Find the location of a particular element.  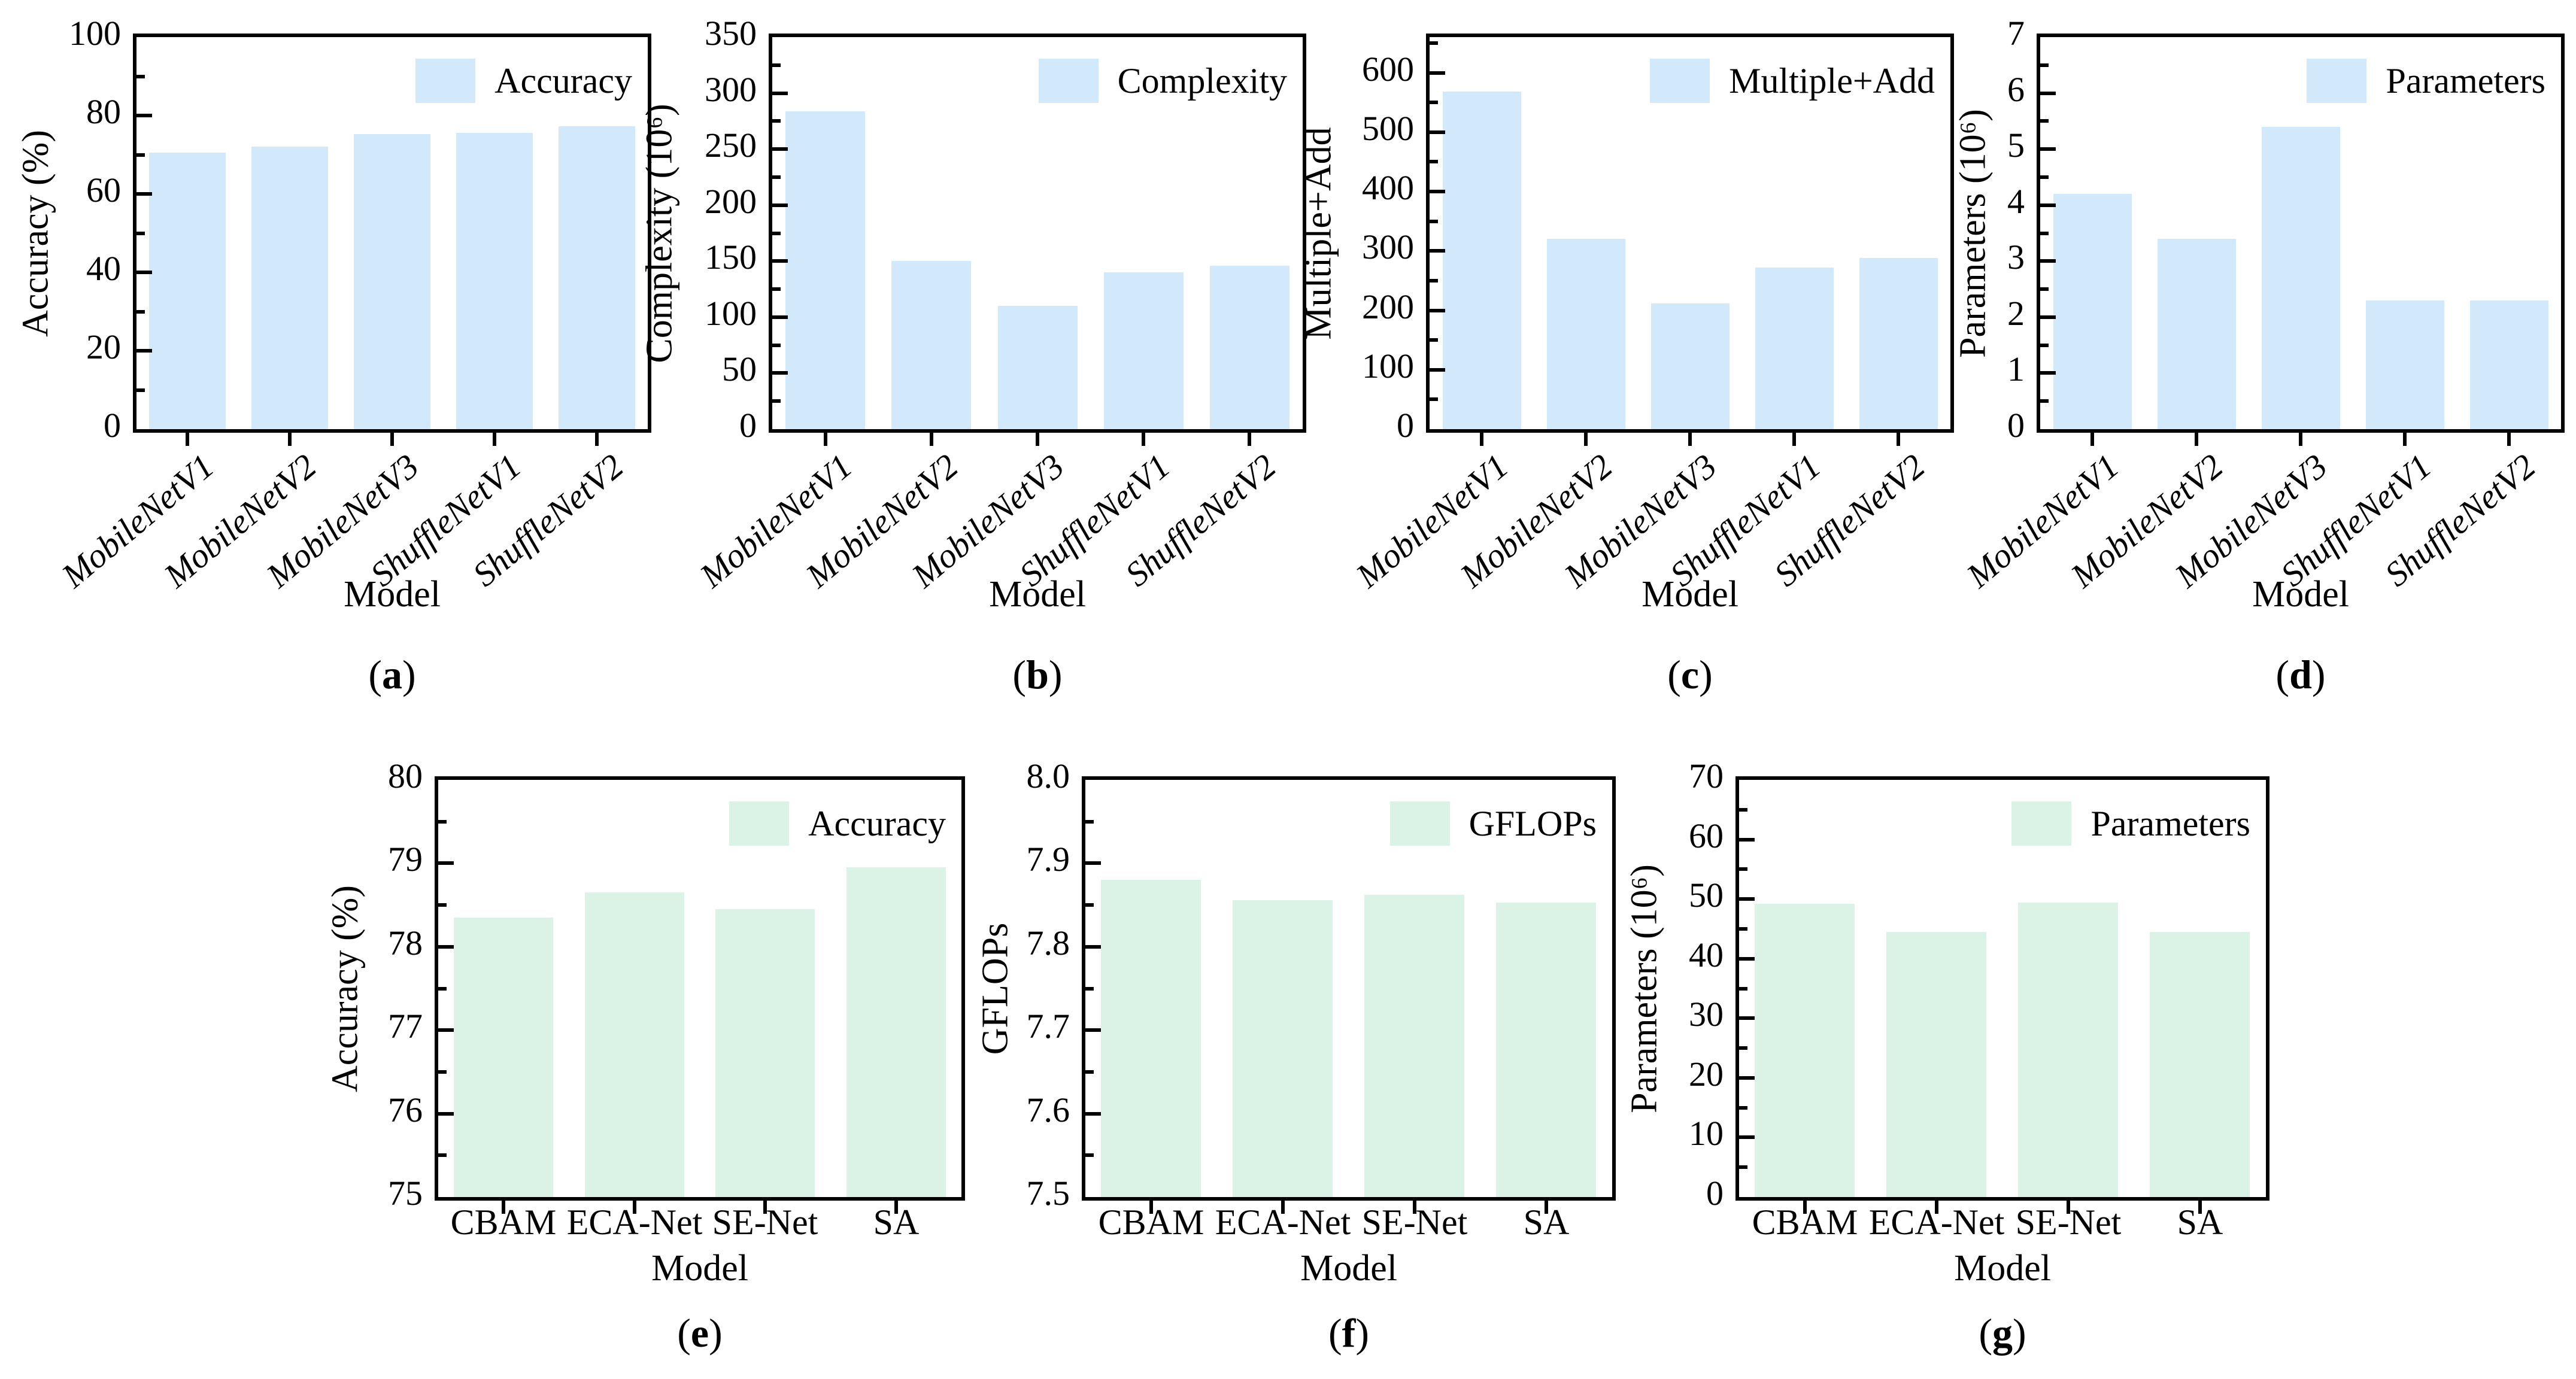

y-tick-label: 100 is located at coordinates (1388, 366).